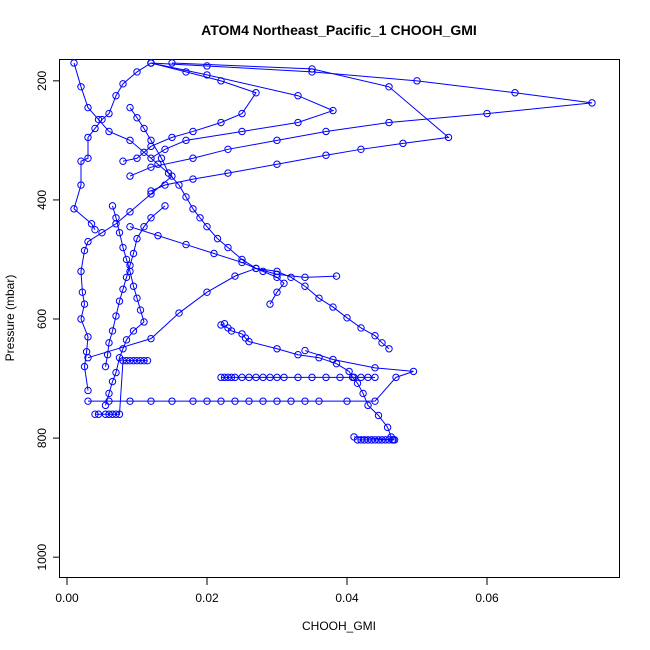 Image resolution: width=650 pixels, height=650 pixels. Describe the element at coordinates (42, 200) in the screenshot. I see `y-tick-label: 400` at that location.